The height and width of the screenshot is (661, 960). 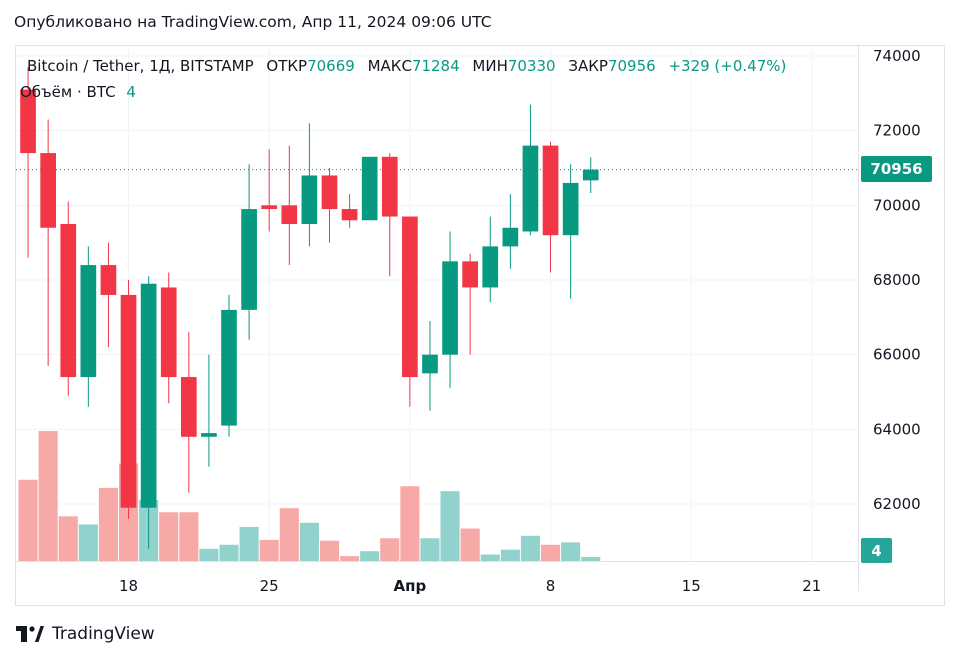 What do you see at coordinates (631, 66) in the screenshot?
I see `close-value: 70956` at bounding box center [631, 66].